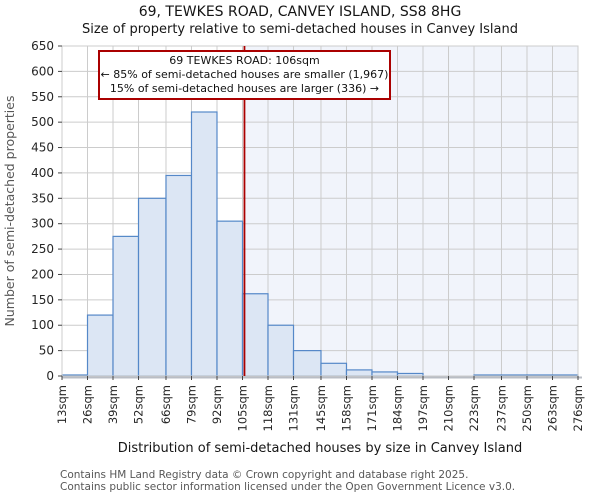 This screenshot has width=600, height=500. Describe the element at coordinates (449, 408) in the screenshot. I see `x-tick-label: 210sqm` at that location.